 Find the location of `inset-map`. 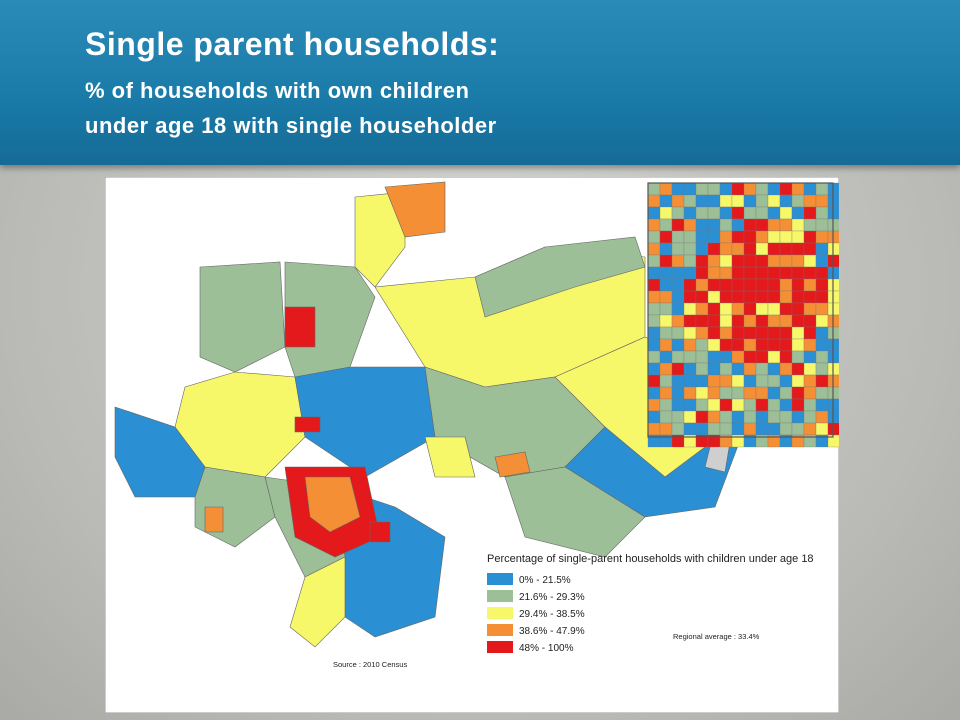

inset-map is located at coordinates (743, 315).